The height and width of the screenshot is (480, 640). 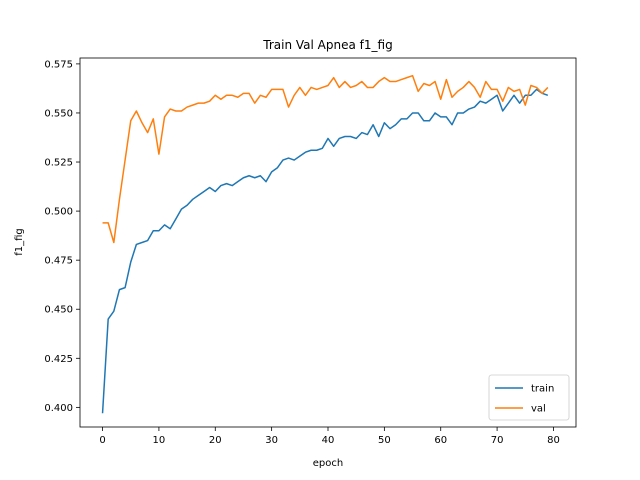 I want to click on x-tick-label: 80, so click(x=553, y=440).